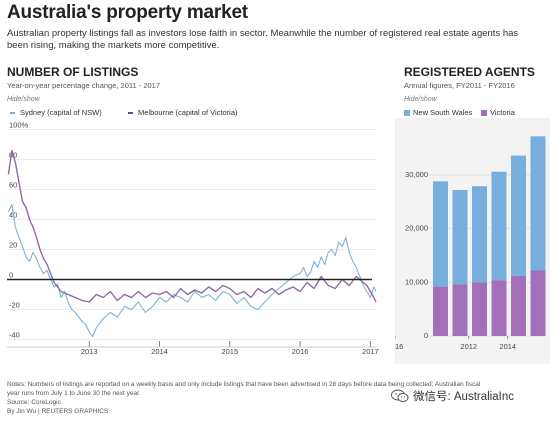 The width and height of the screenshot is (550, 423). I want to click on y-tick-label: 100%, so click(19, 125).